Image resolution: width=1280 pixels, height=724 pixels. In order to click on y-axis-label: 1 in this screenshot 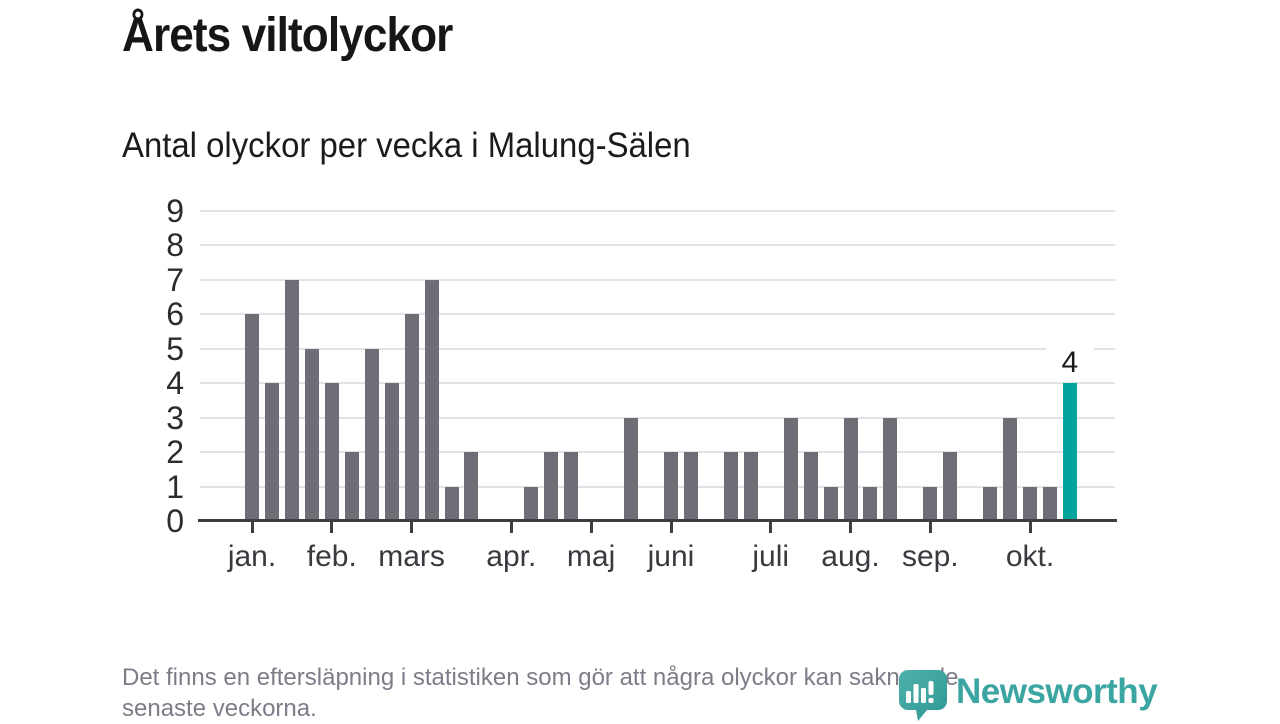, I will do `click(175, 486)`.